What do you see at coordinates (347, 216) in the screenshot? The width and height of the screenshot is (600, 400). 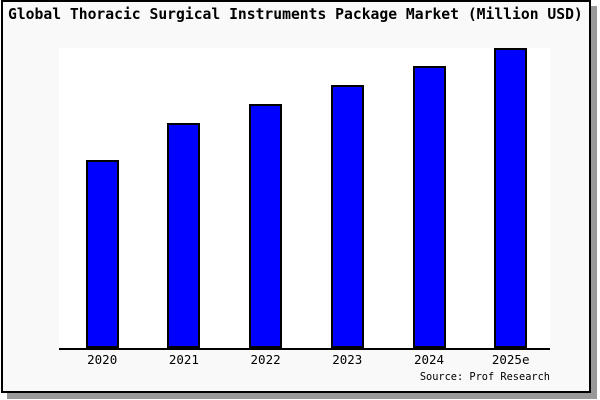 I see `bar-2023` at bounding box center [347, 216].